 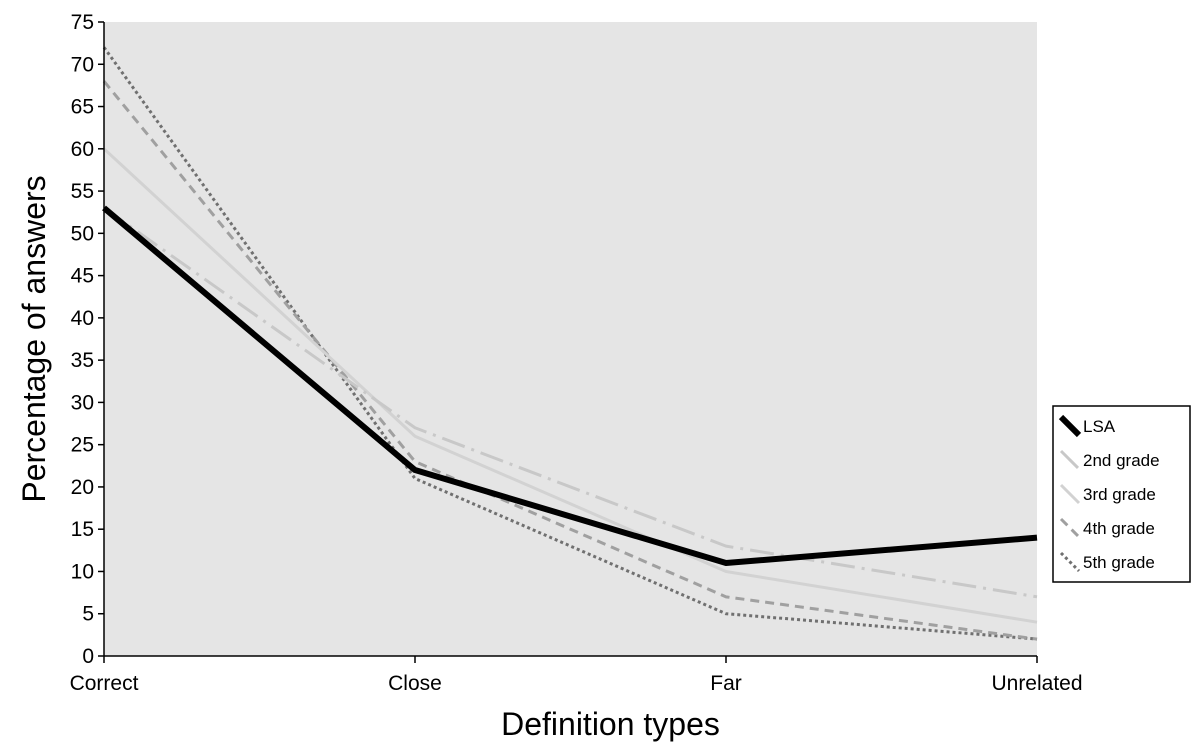 I want to click on x-tick-label: Unrelated, so click(x=1036, y=683).